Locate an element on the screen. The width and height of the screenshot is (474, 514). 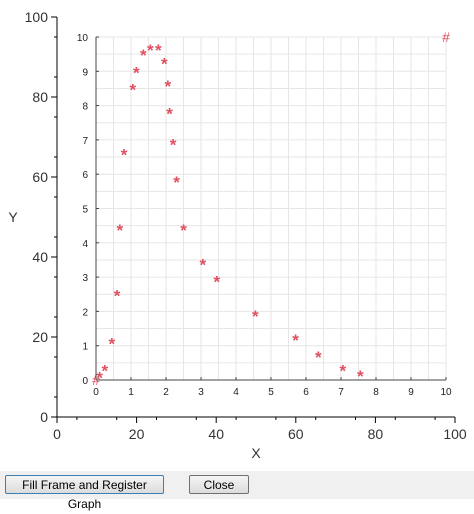
data-point-19: * is located at coordinates (216, 282).